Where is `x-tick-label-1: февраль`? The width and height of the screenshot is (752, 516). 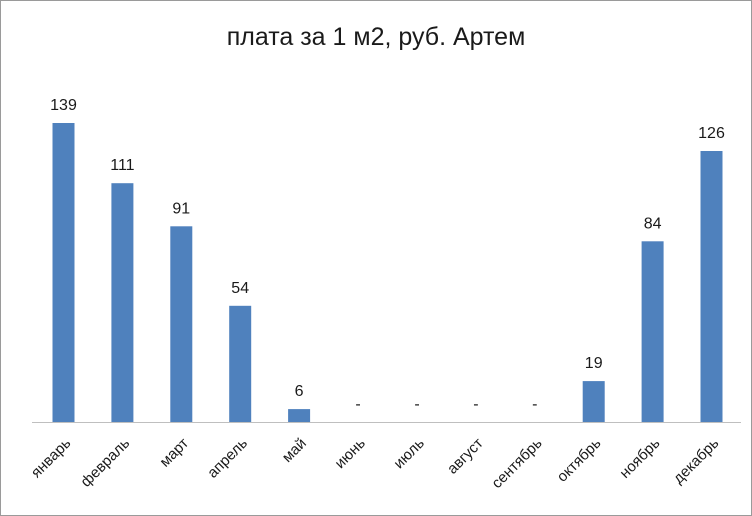
x-tick-label-1: февраль is located at coordinates (105, 463).